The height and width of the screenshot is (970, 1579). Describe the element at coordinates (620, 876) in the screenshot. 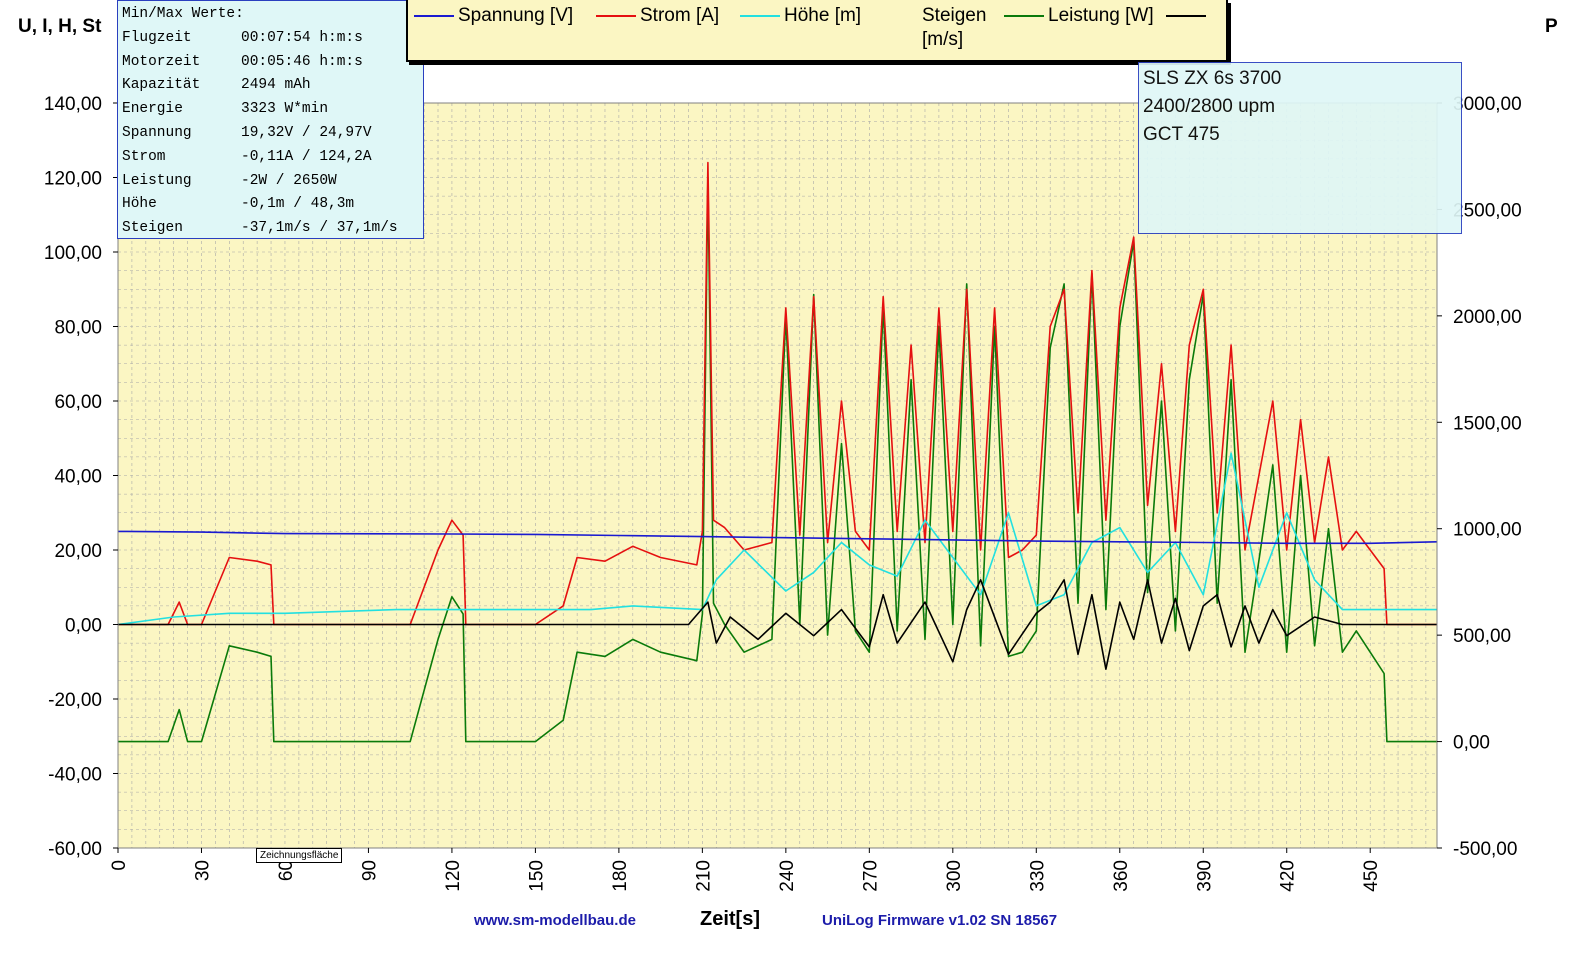

I see `x-tick-label: 180` at that location.